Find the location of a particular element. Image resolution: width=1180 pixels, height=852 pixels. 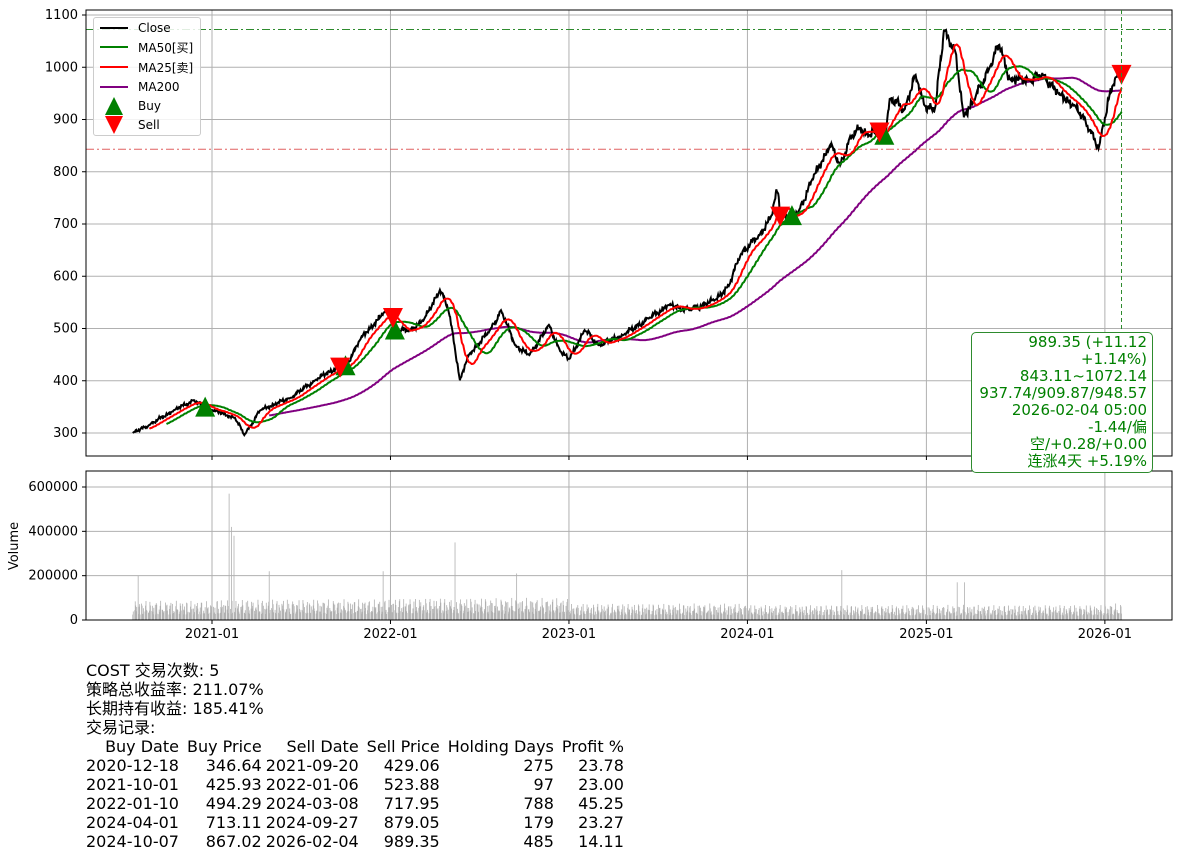

y-tick-label: 400 is located at coordinates (65, 381).